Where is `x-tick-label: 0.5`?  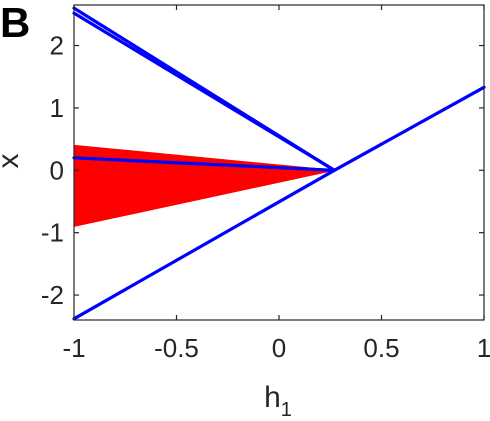
x-tick-label: 0.5 is located at coordinates (381, 348).